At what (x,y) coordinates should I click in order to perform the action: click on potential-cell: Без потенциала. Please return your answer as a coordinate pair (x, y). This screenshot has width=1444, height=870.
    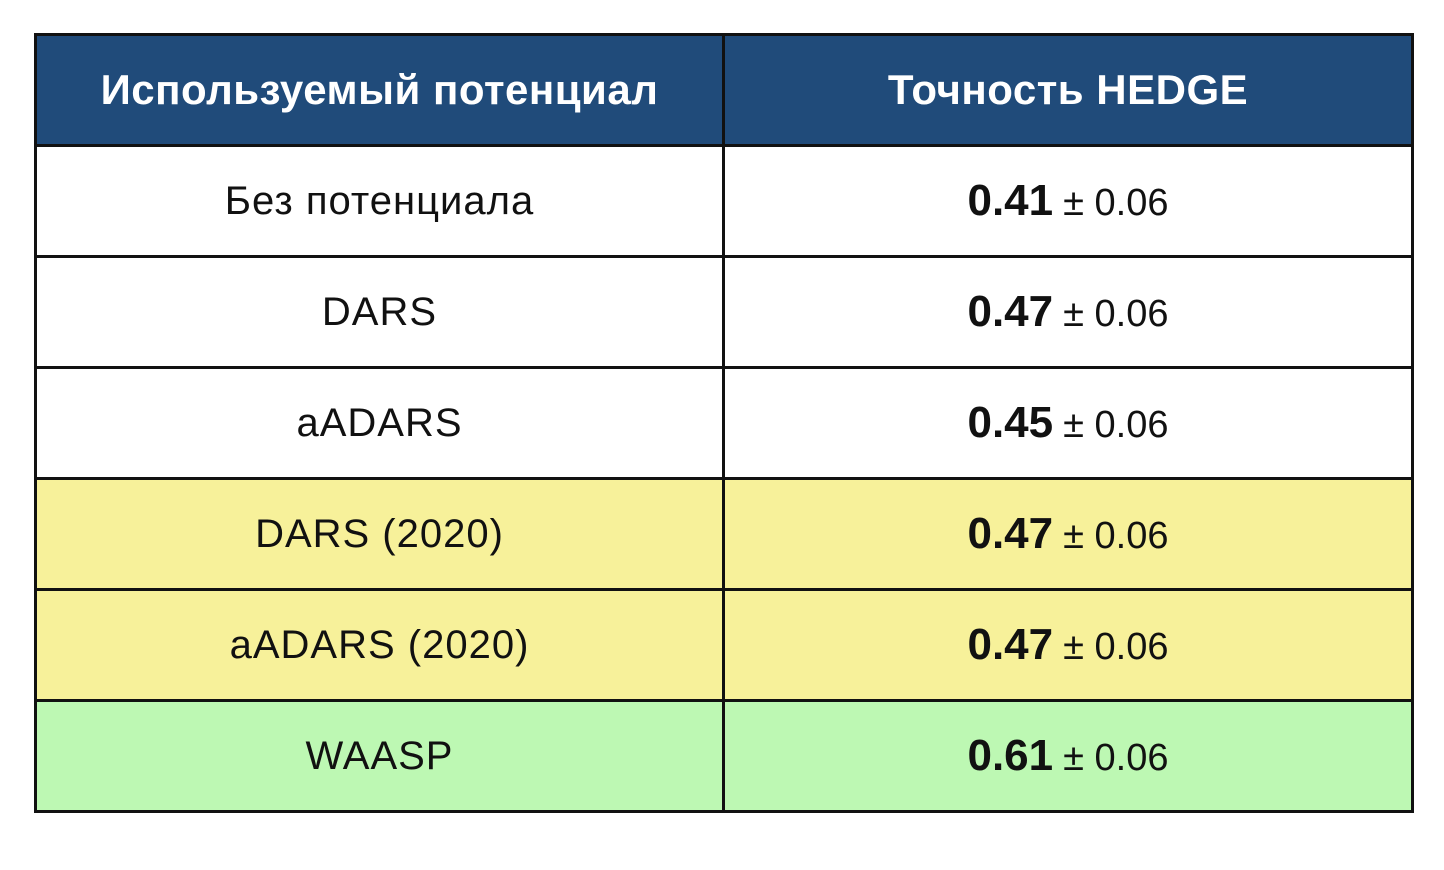
    Looking at the image, I should click on (379, 201).